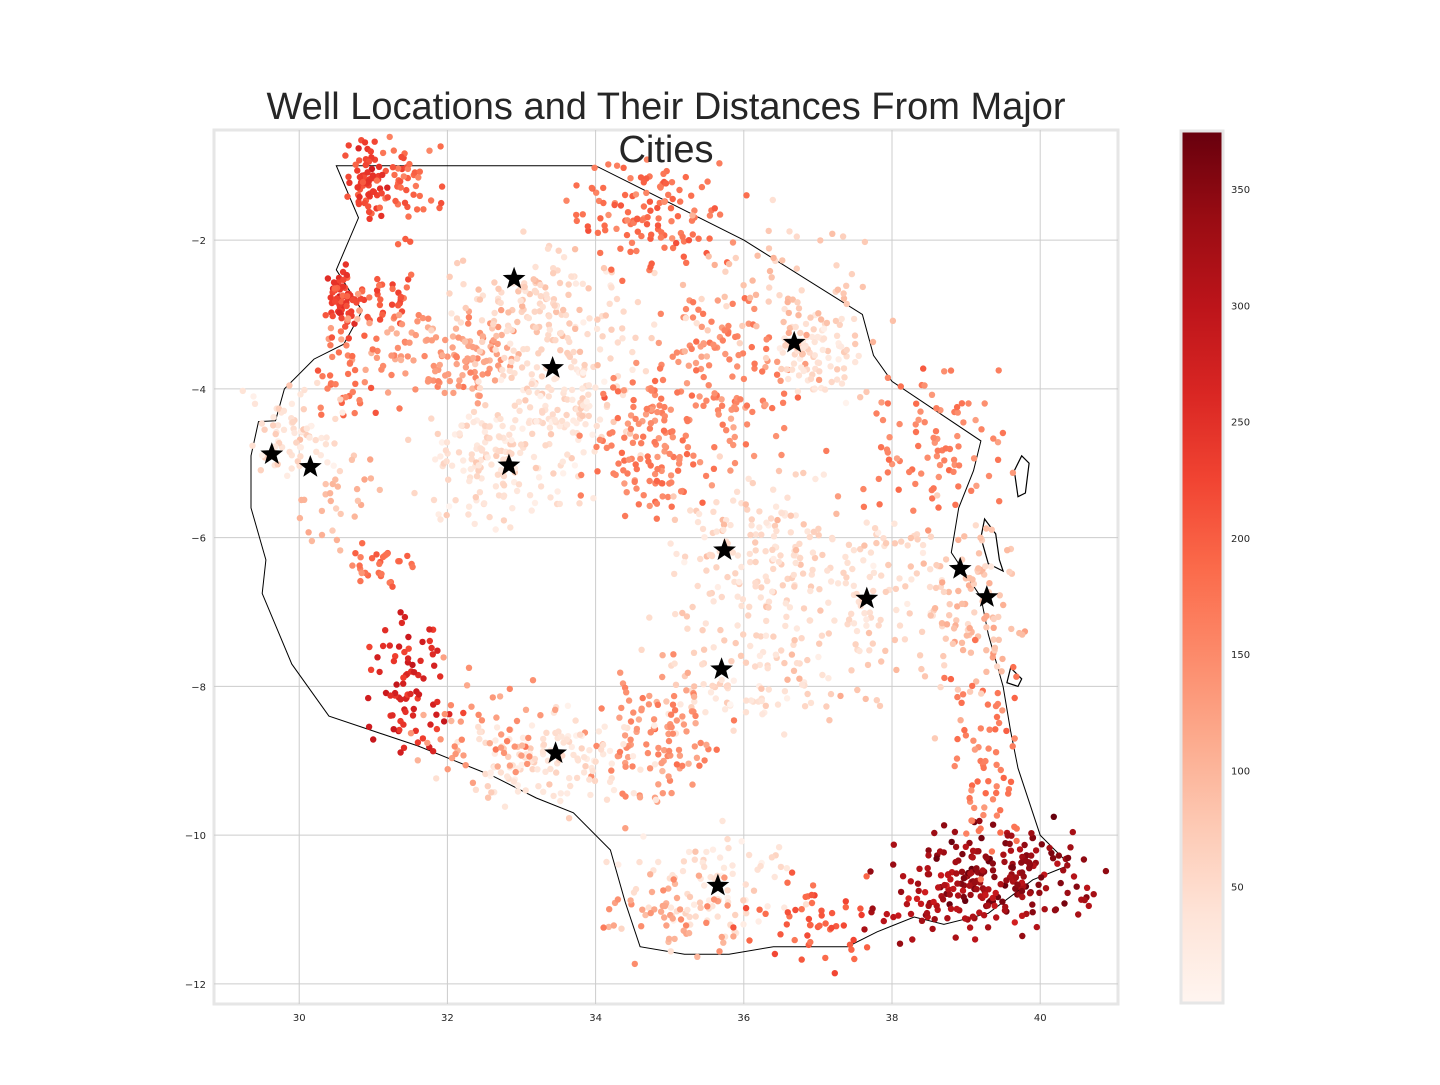 This screenshot has width=1440, height=1085. I want to click on city-star, so click(794, 341).